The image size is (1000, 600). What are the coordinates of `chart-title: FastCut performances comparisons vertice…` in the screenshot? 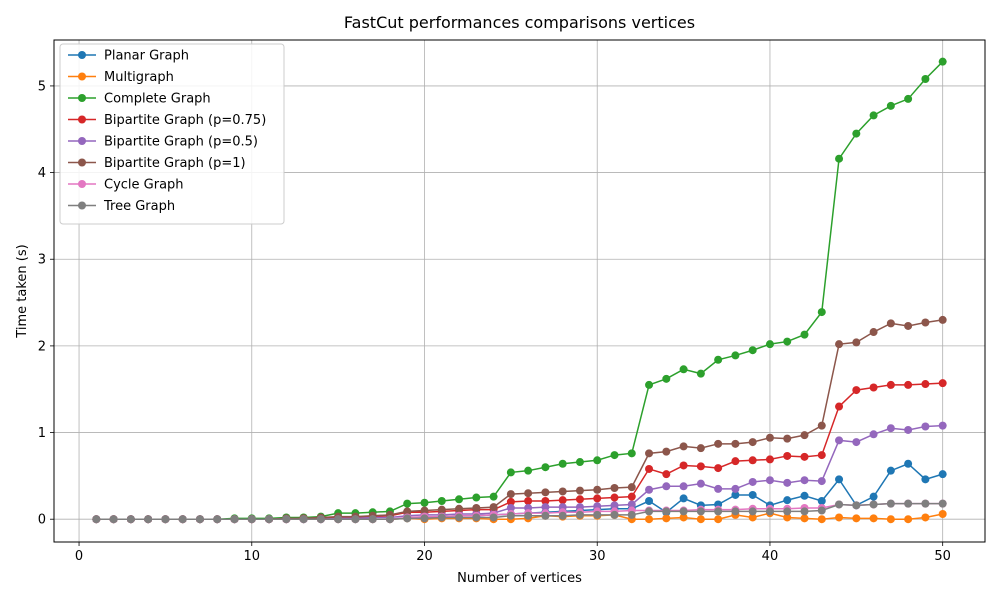 It's located at (519, 22).